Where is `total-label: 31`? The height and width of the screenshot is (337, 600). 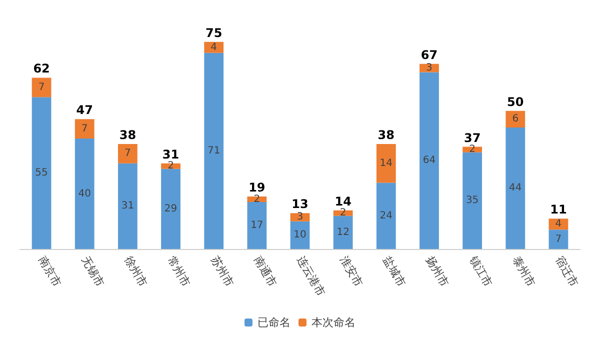 total-label: 31 is located at coordinates (171, 154).